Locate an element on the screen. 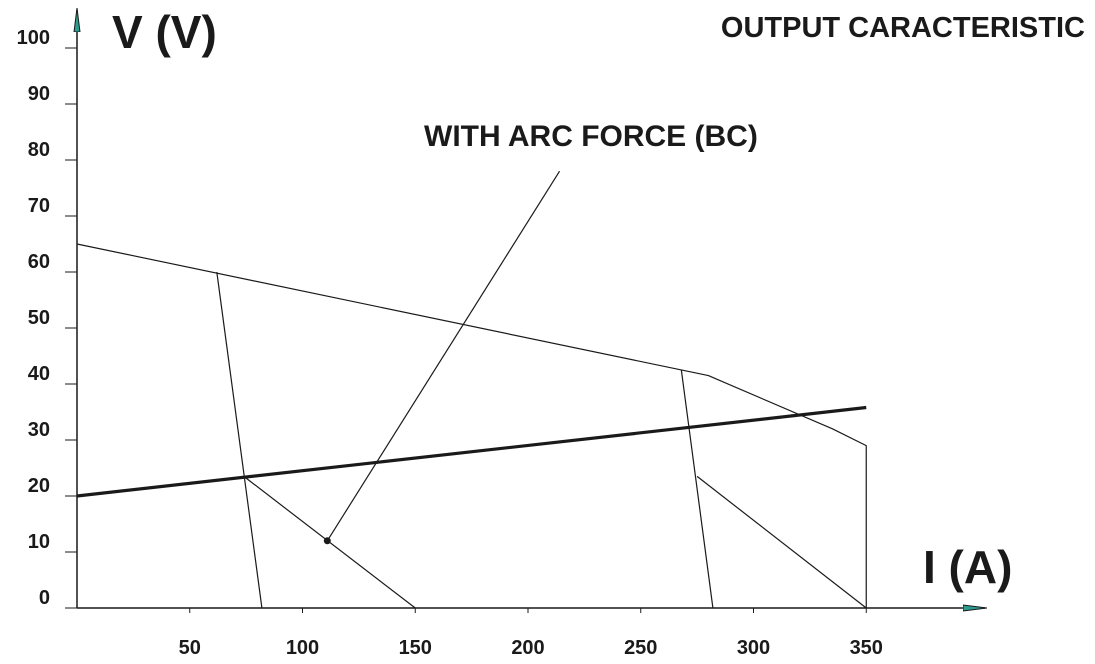 This screenshot has width=1095, height=664. x-tick-label: 250 is located at coordinates (640, 648).